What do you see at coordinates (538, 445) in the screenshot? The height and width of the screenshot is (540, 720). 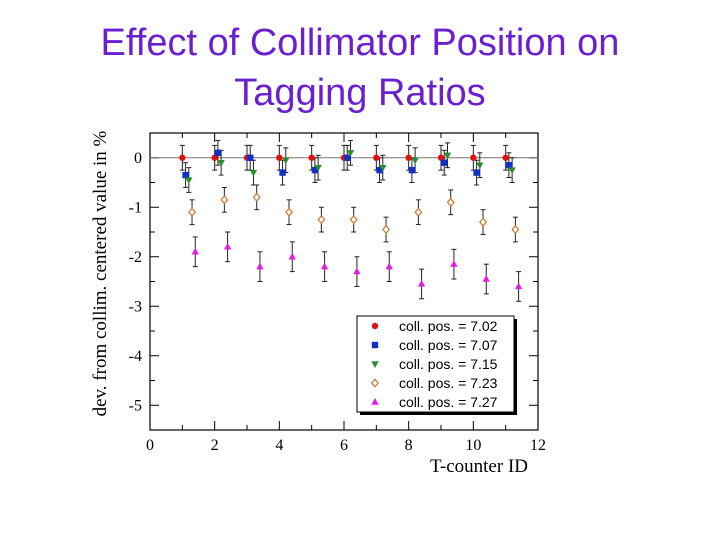 I see `x-tick-label: 12` at bounding box center [538, 445].